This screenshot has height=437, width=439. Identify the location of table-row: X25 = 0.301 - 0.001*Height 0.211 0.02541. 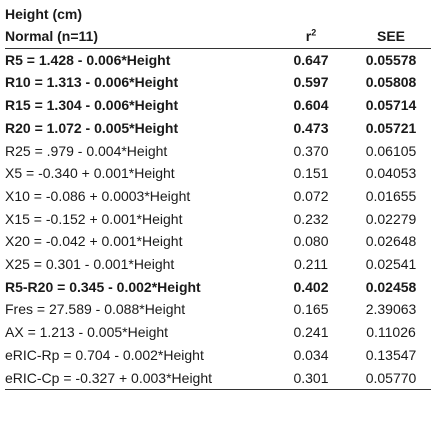
(218, 264).